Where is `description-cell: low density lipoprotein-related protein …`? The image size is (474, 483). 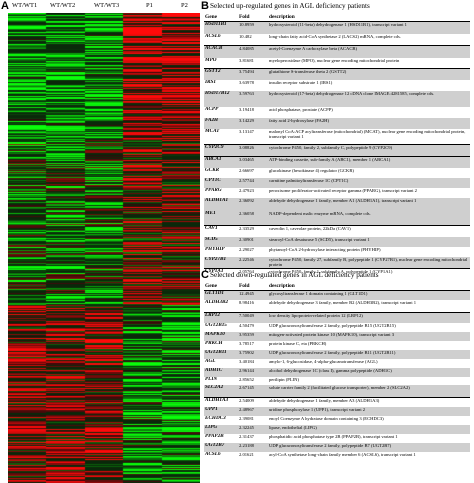
description-cell: low density lipoprotein-related protein … is located at coordinates (369, 317).